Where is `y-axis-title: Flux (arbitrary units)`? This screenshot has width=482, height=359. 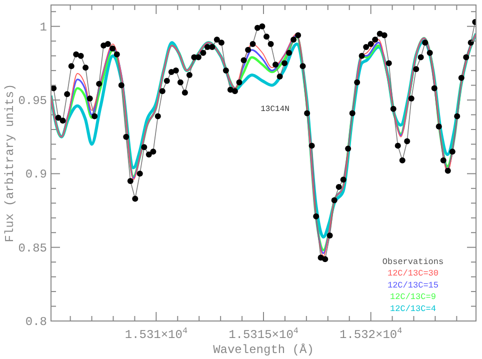
y-axis-title: Flux (arbitrary units) is located at coordinates (10, 163).